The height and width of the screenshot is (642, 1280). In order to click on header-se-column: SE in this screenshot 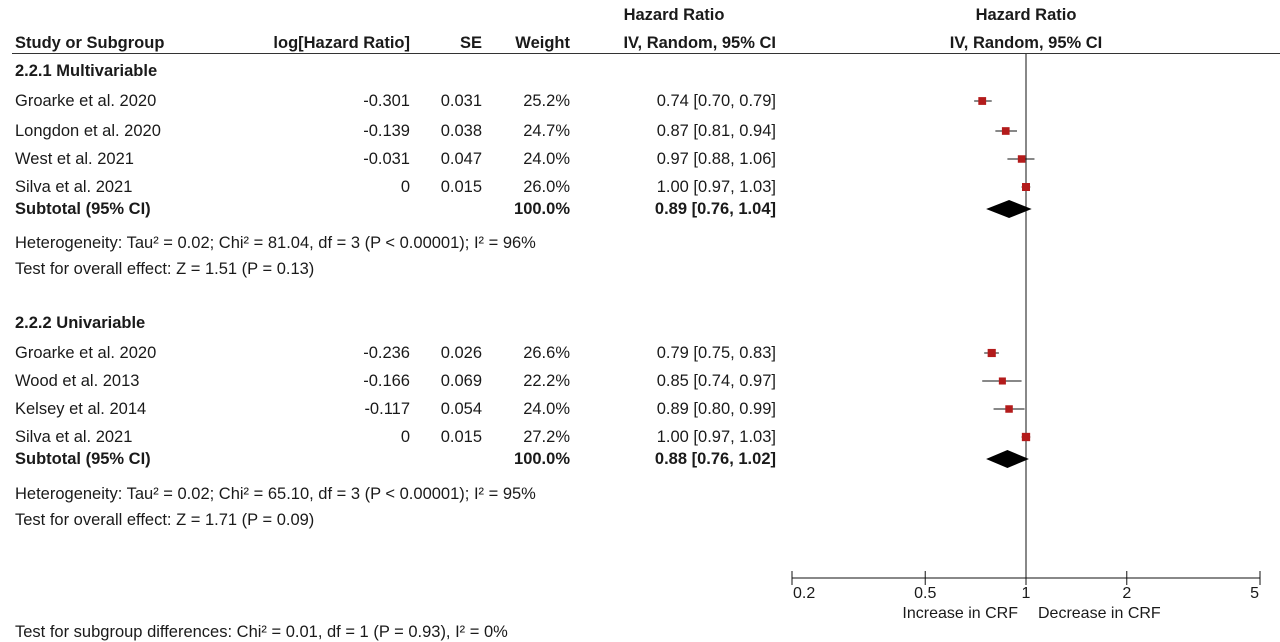, I will do `click(470, 43)`.